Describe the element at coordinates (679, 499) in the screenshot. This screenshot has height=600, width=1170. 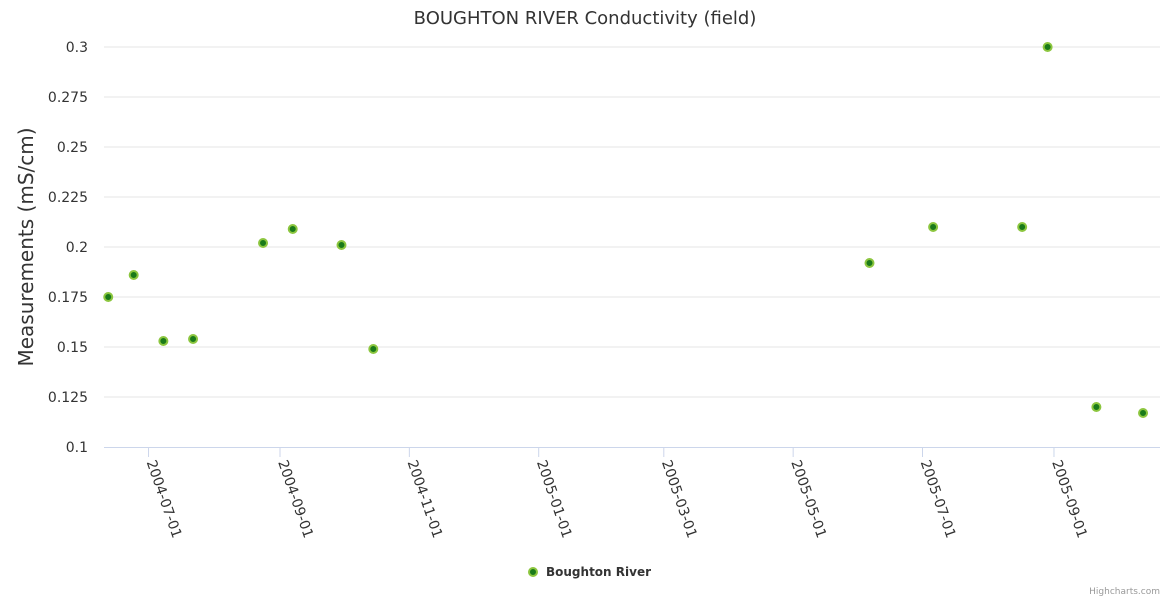
I see `x-tick-label: 2005-03-01` at that location.